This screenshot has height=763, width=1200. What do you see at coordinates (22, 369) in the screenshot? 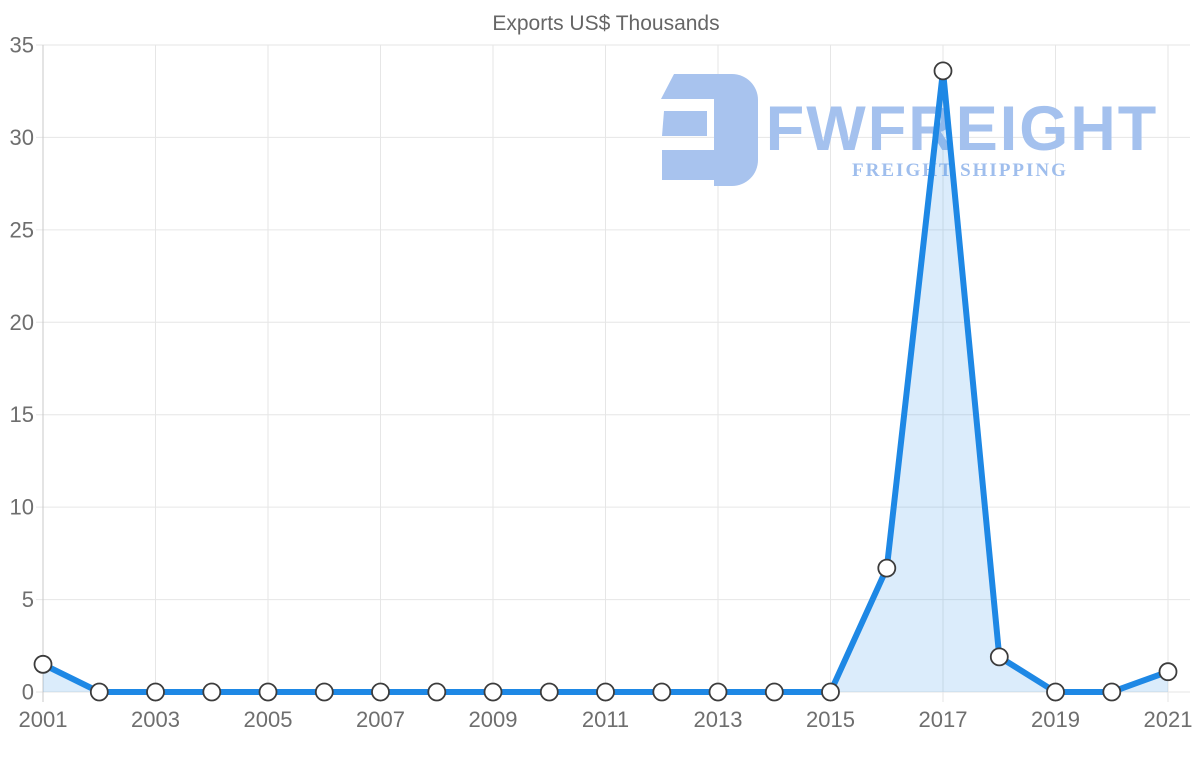
I see `y-axis-tick-labels: 0 5 10 15 20 25 30 35` at bounding box center [22, 369].